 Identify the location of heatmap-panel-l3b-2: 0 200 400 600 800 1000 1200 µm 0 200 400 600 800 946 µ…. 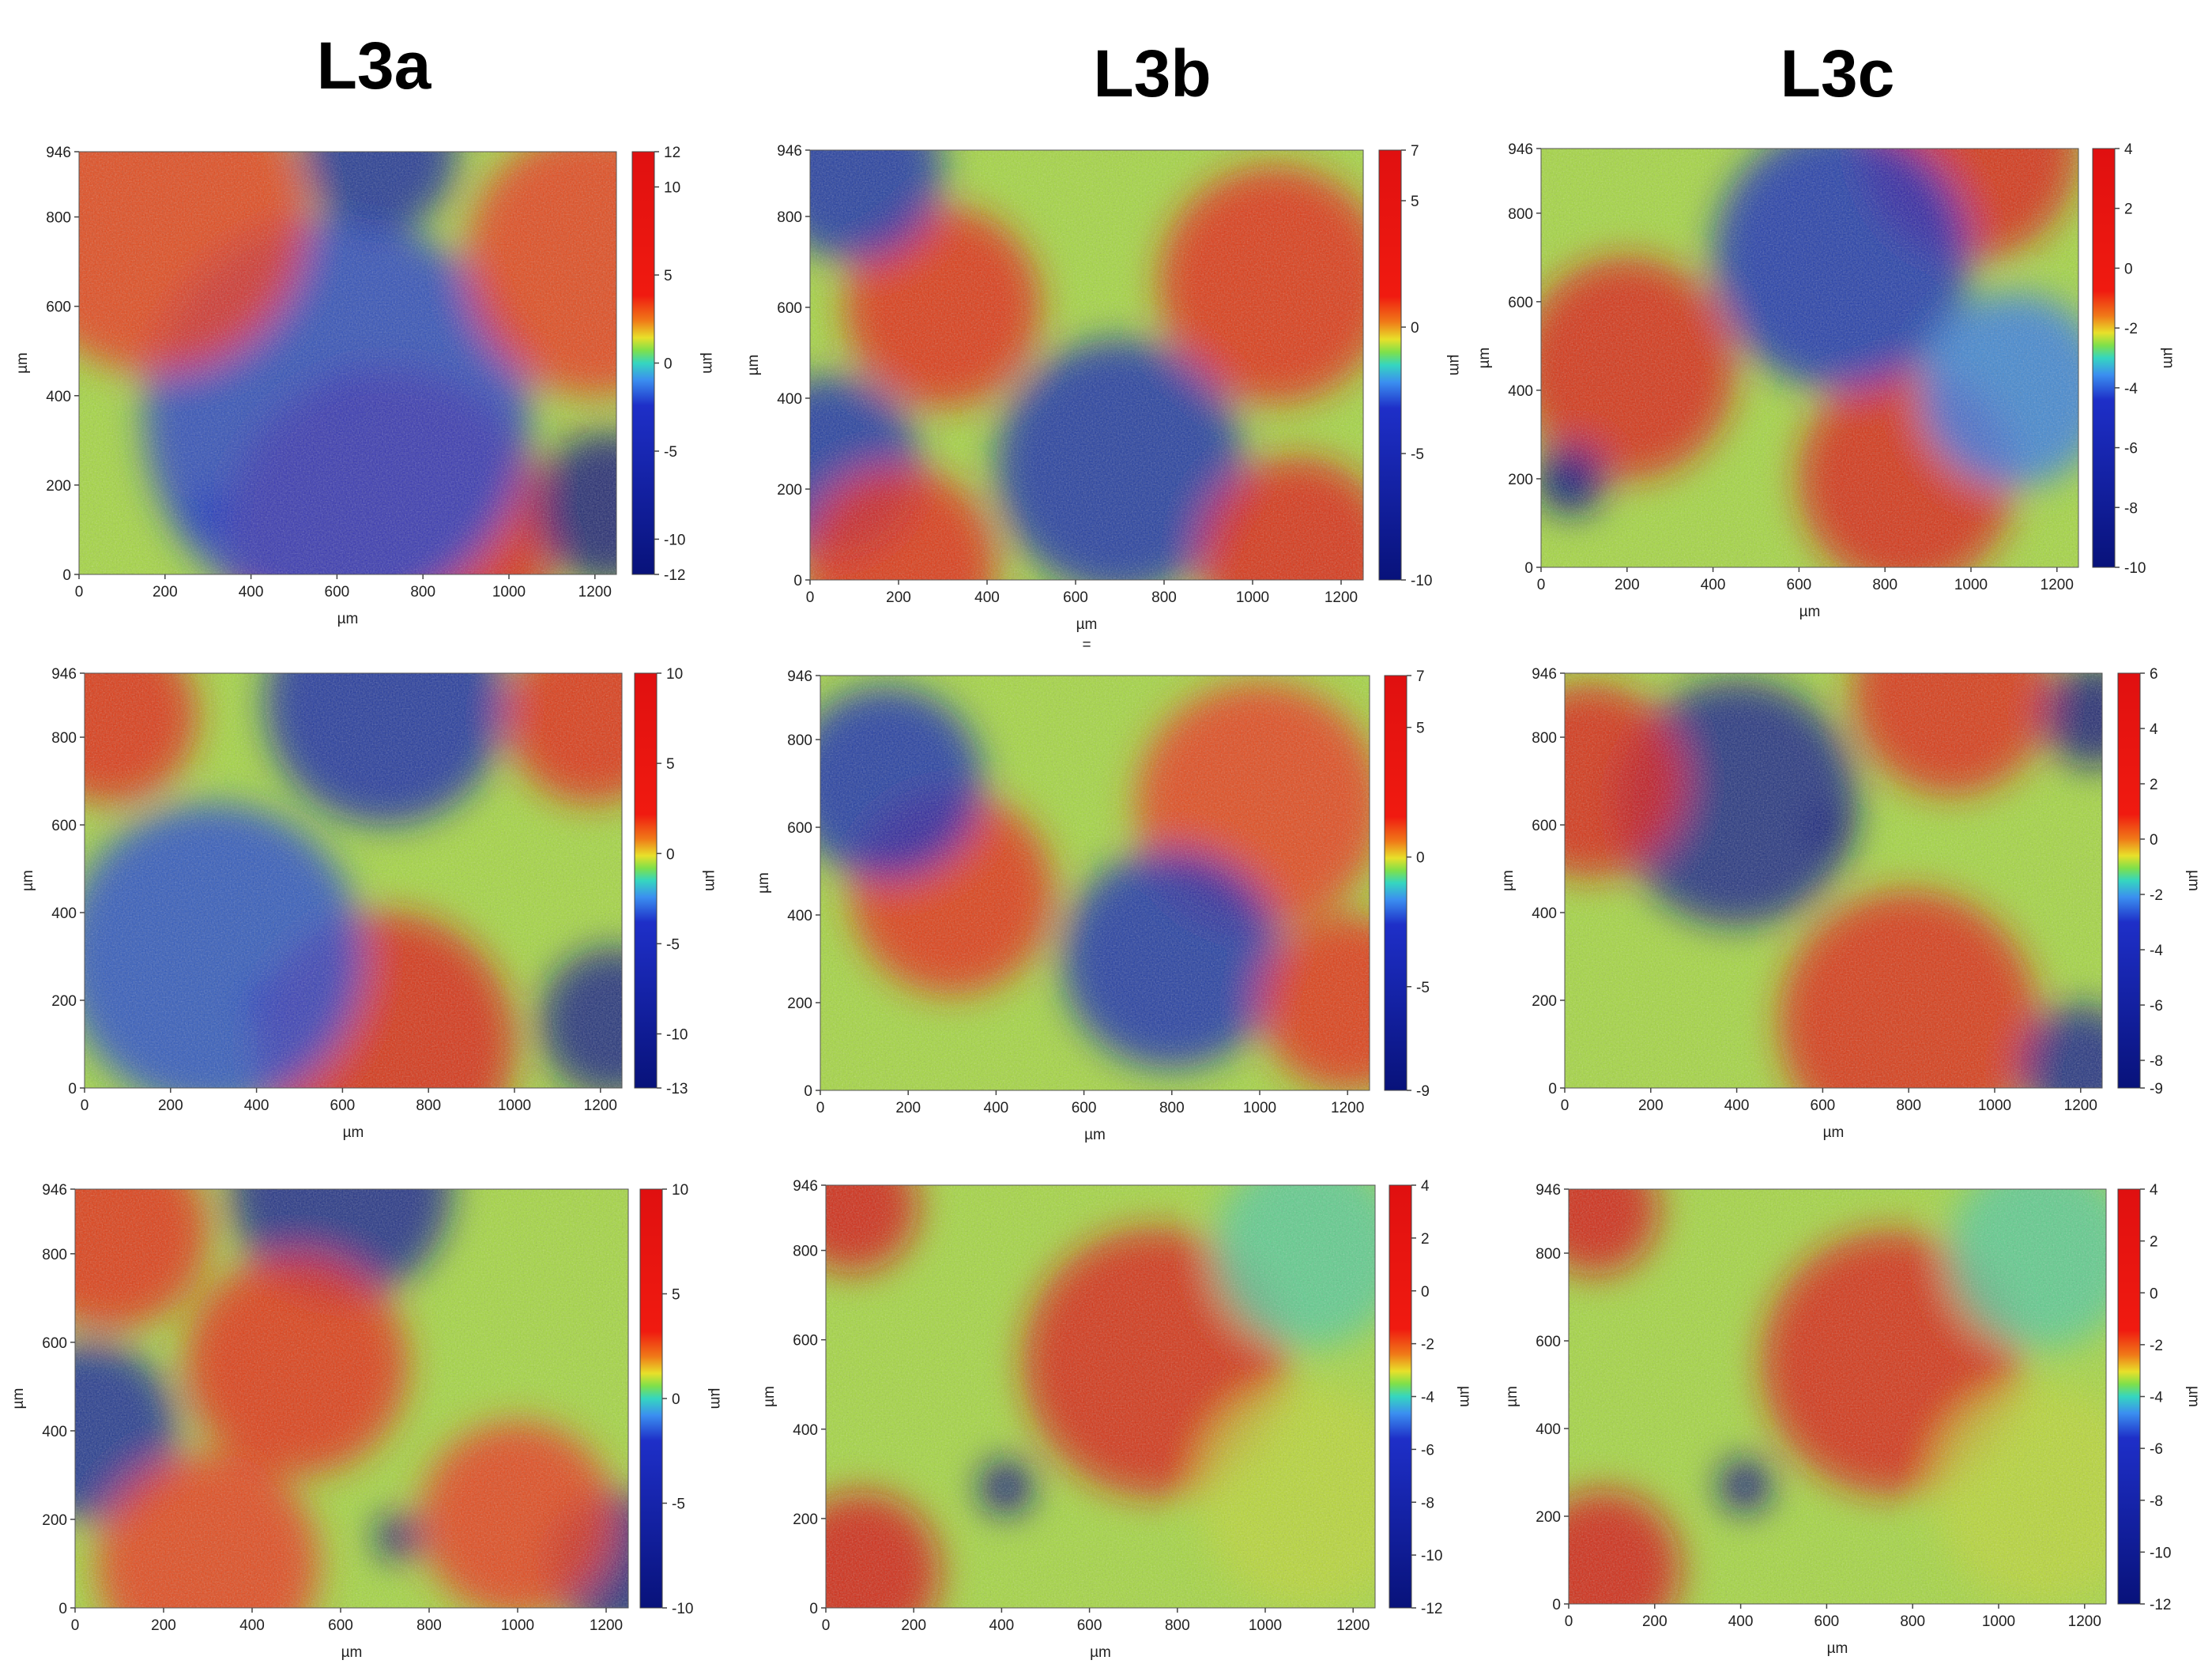
(1093, 905).